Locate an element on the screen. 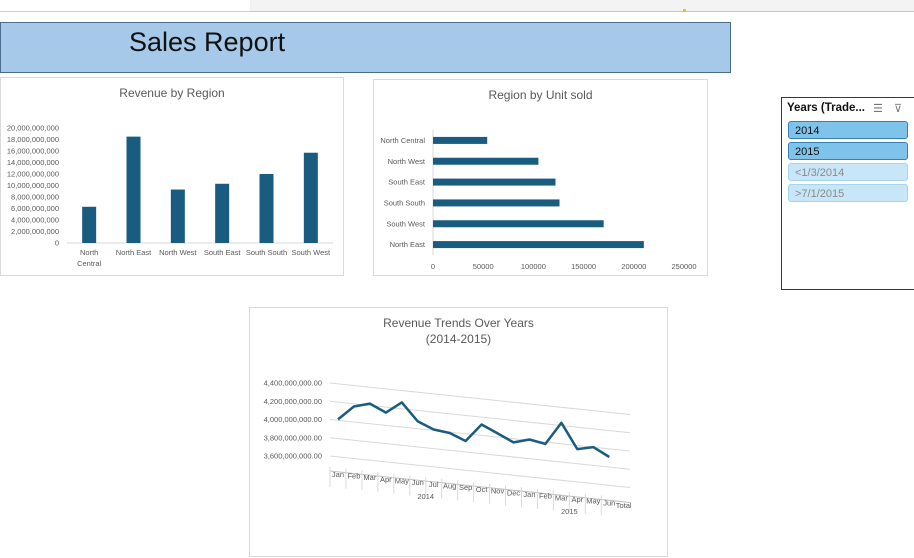  y-tick-label: 3,800,000,000.00 is located at coordinates (293, 437).